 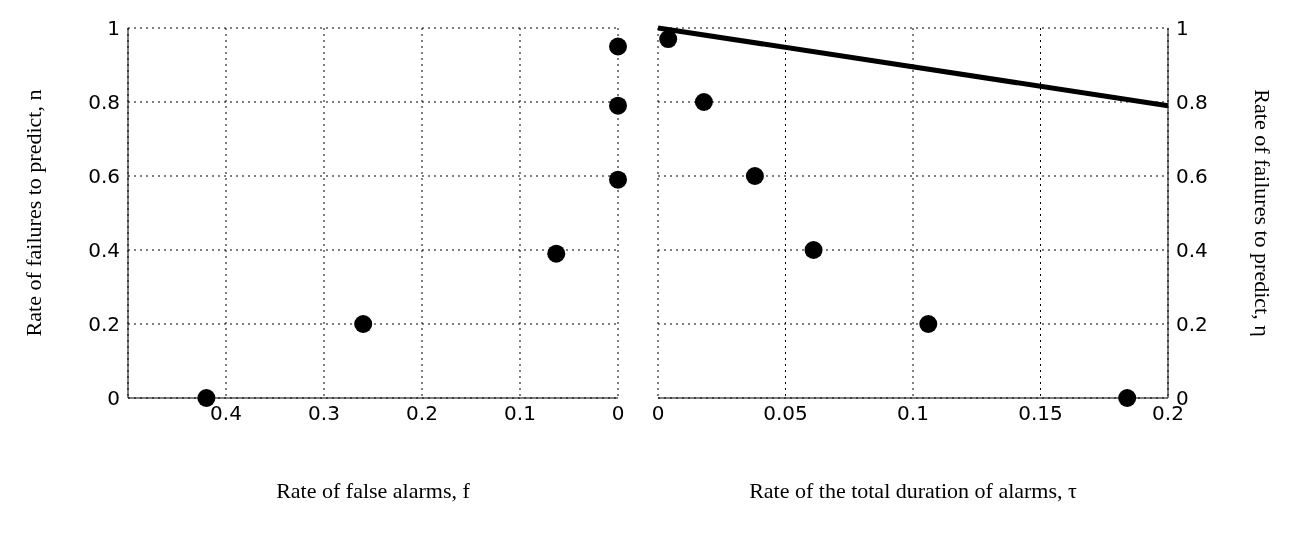 I want to click on x-tick-label: 0.3, so click(x=324, y=413).